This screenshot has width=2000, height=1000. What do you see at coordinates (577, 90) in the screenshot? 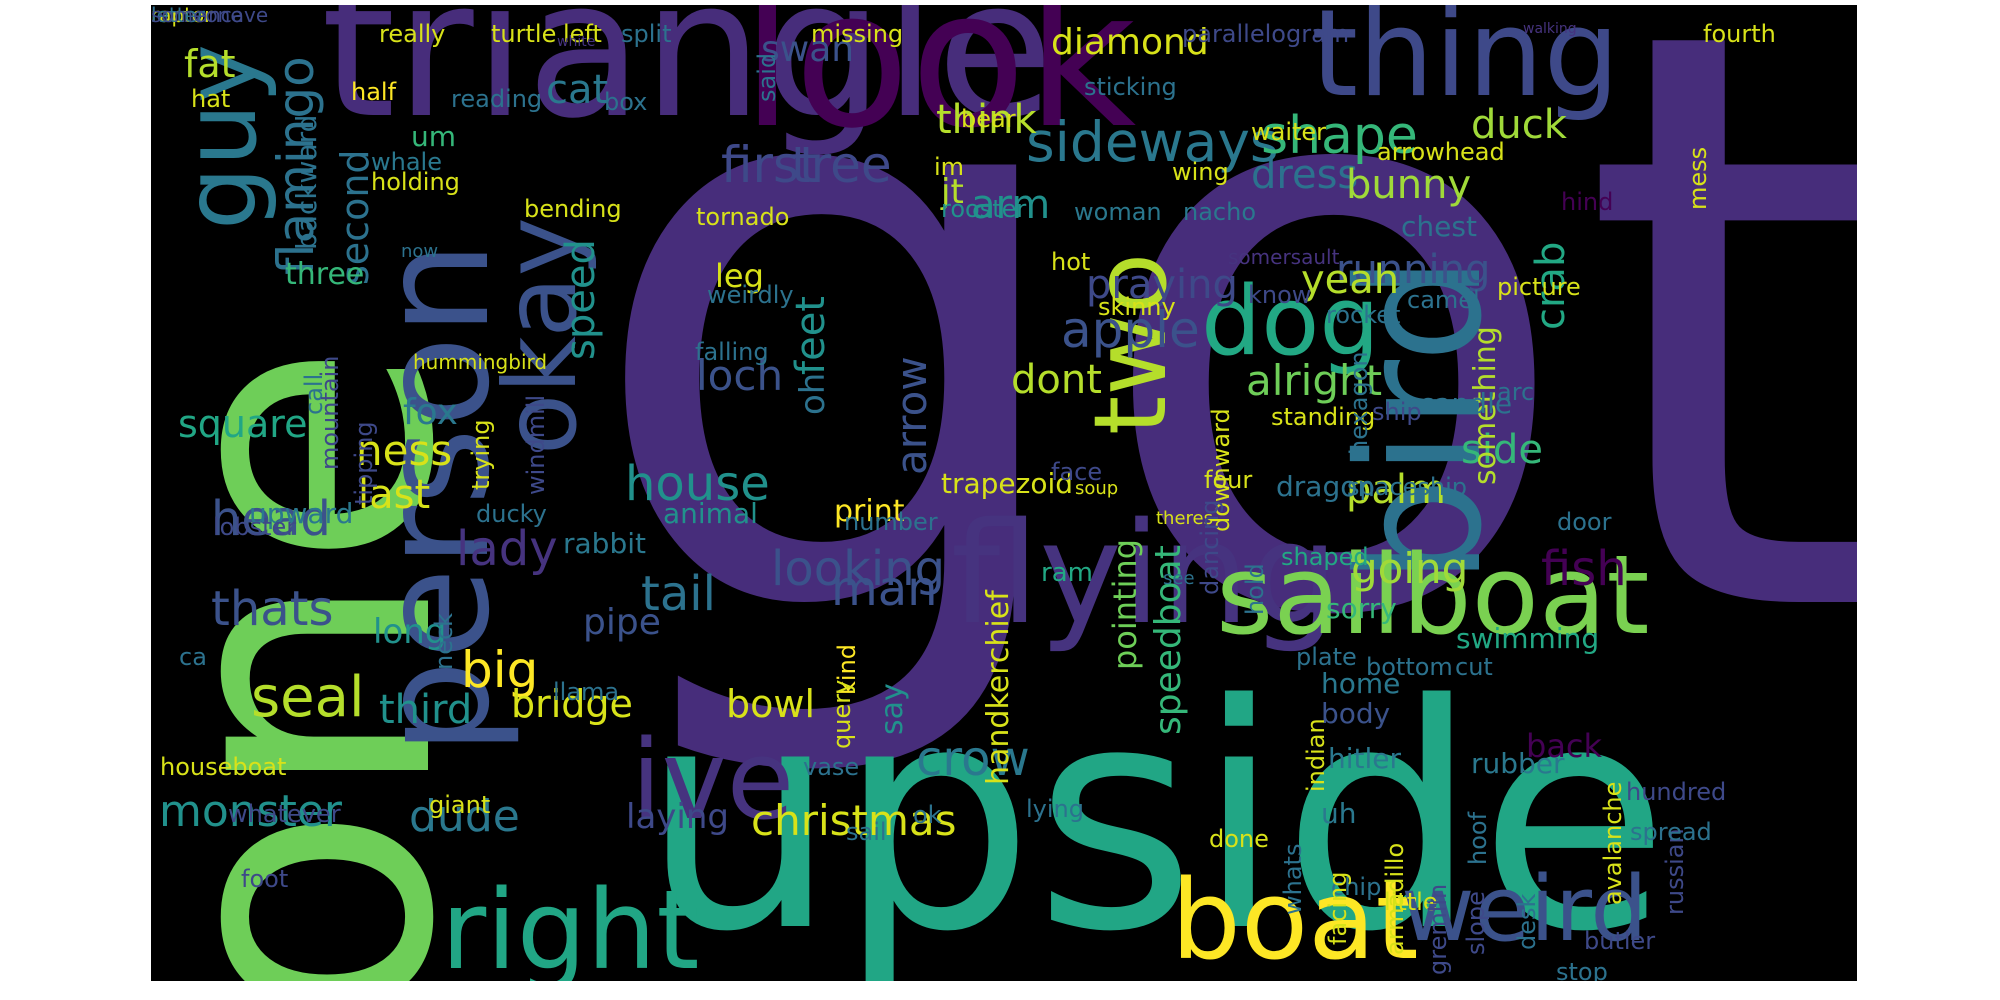
I see `word-cat: cat` at bounding box center [577, 90].